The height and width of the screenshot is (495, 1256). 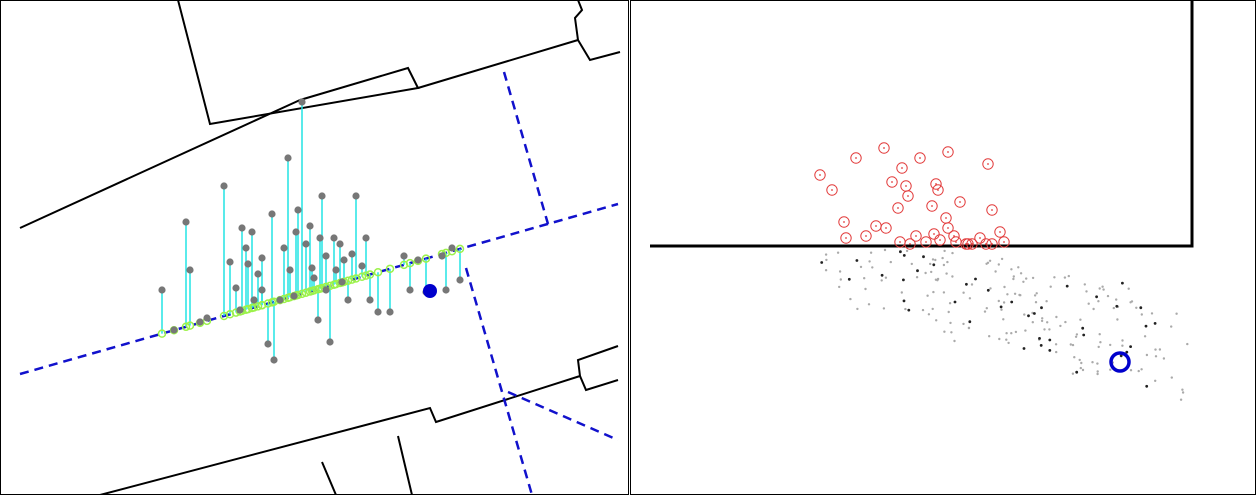 I want to click on lane-lower-branch, so click(x=499, y=381).